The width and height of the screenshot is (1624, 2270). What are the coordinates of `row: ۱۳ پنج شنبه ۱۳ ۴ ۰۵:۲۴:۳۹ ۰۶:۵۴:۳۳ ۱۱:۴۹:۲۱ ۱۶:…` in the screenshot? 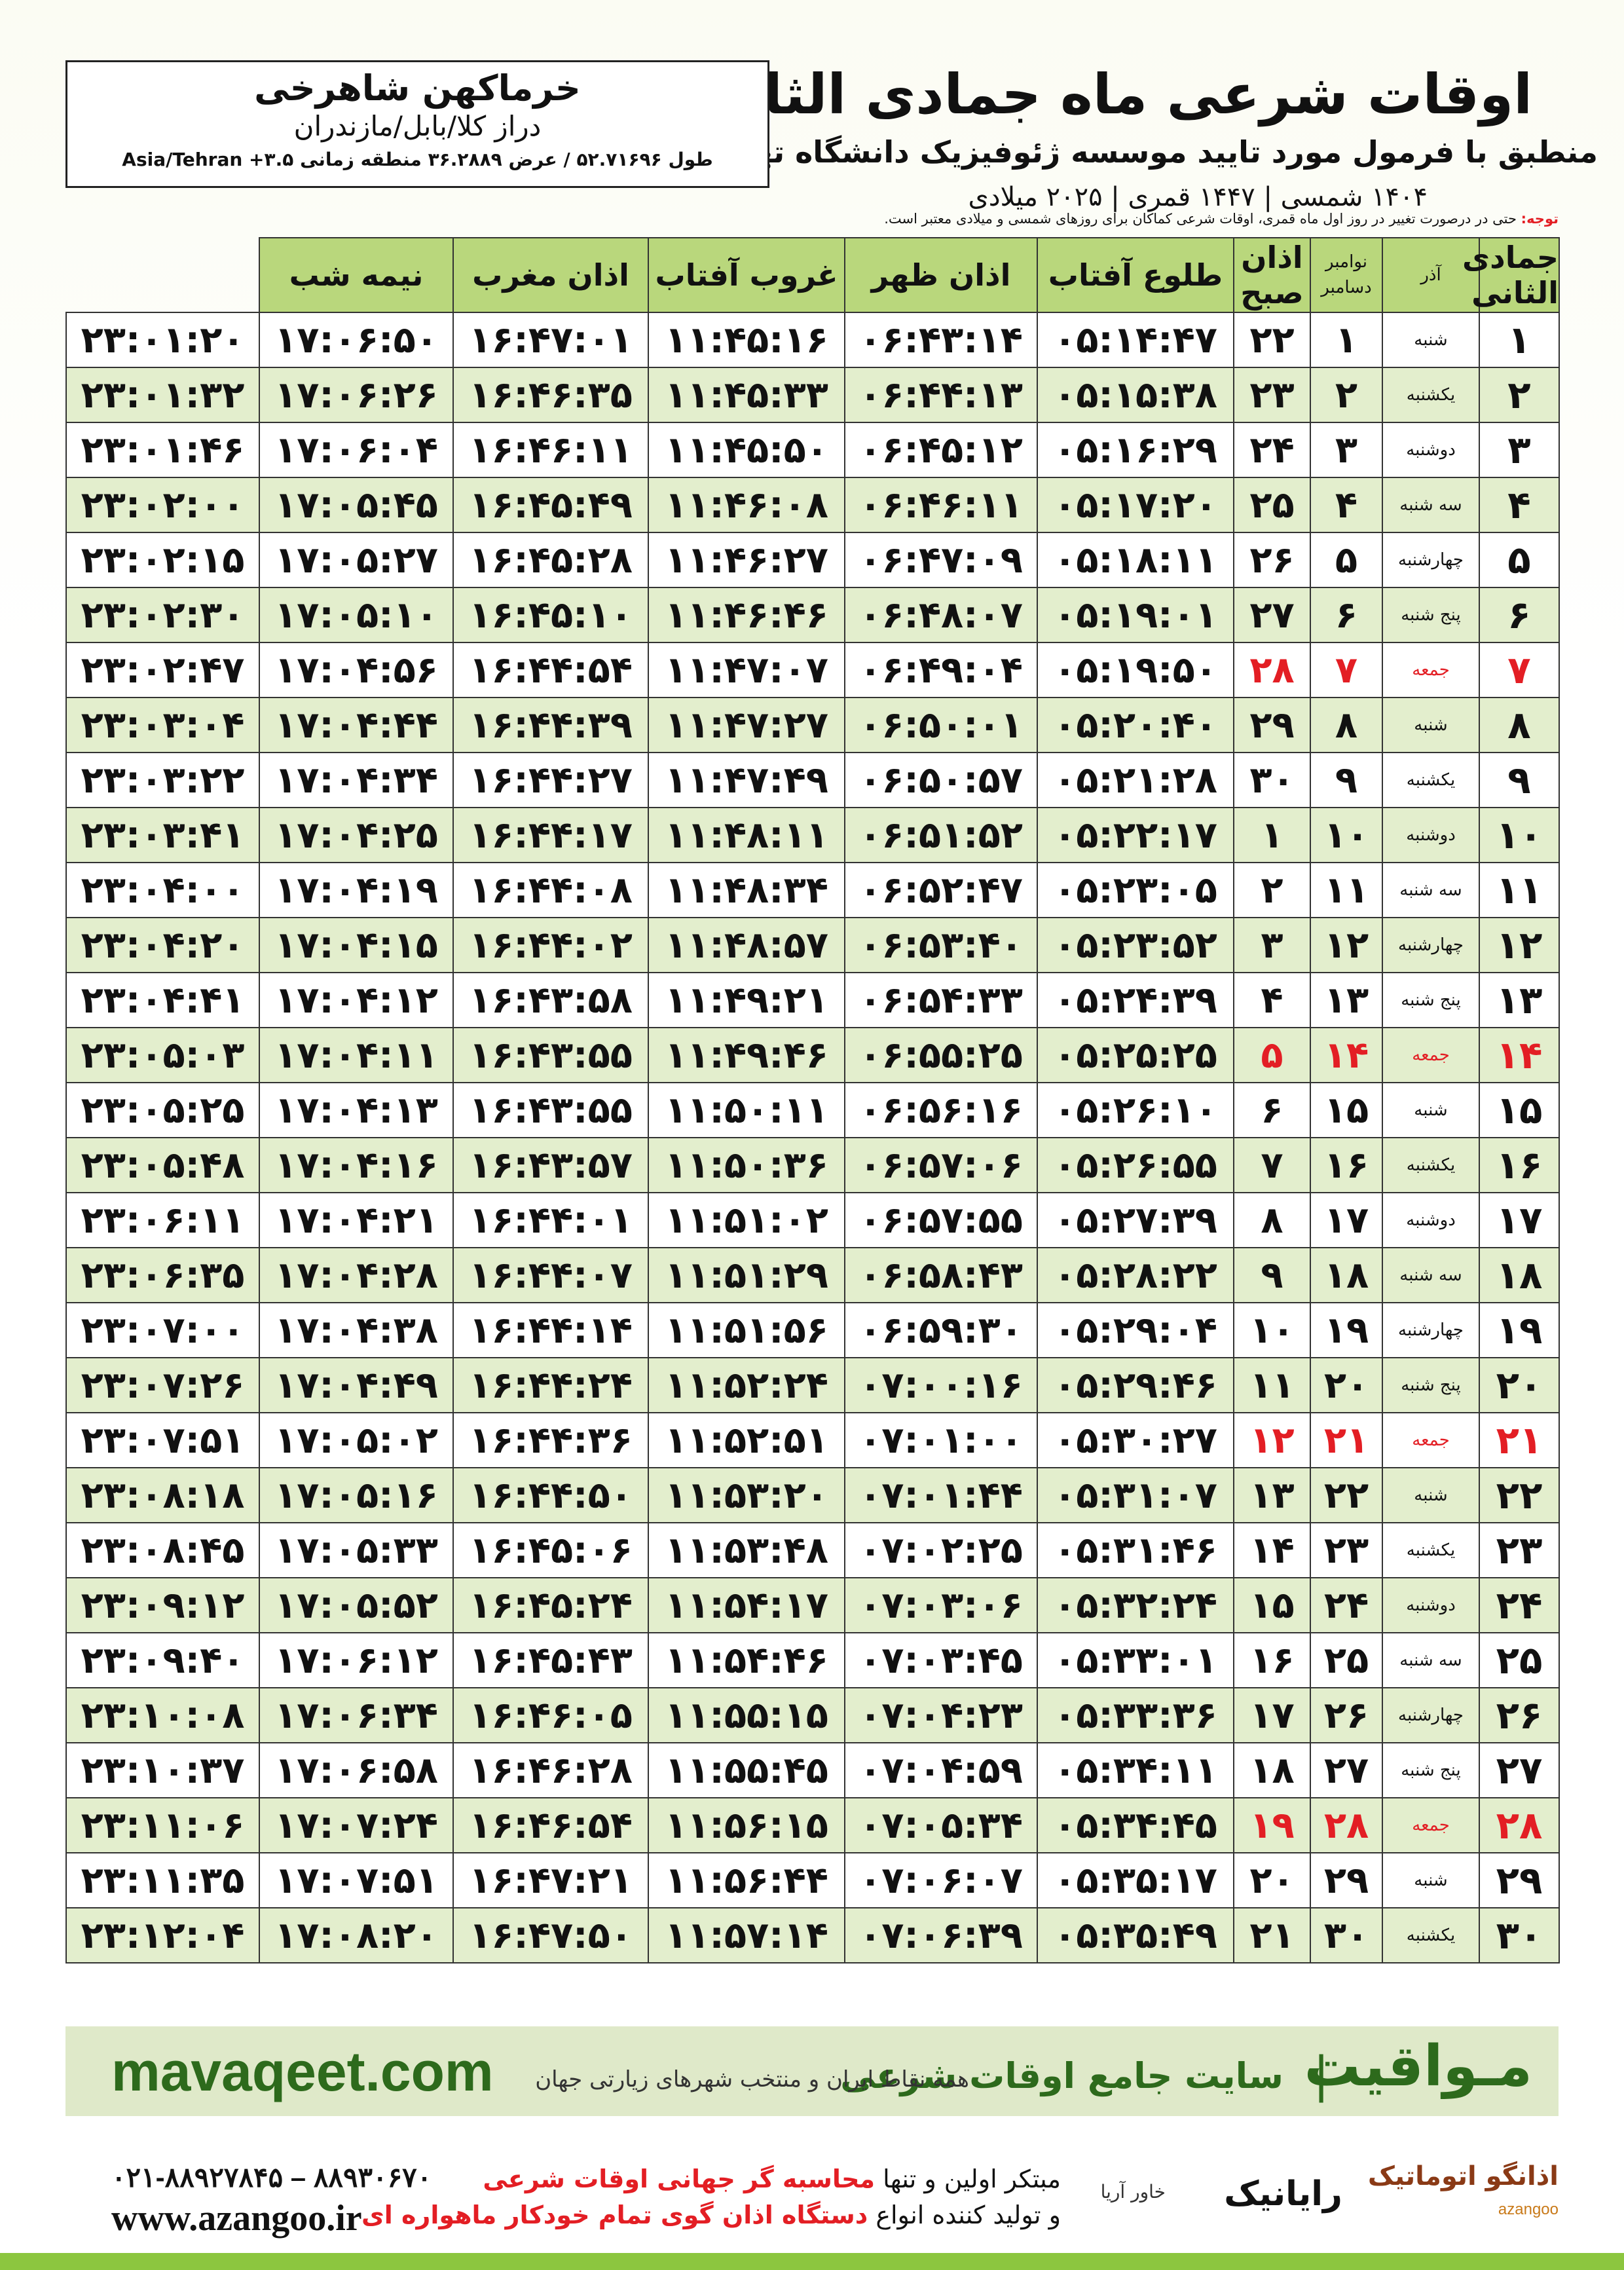 It's located at (812, 1000).